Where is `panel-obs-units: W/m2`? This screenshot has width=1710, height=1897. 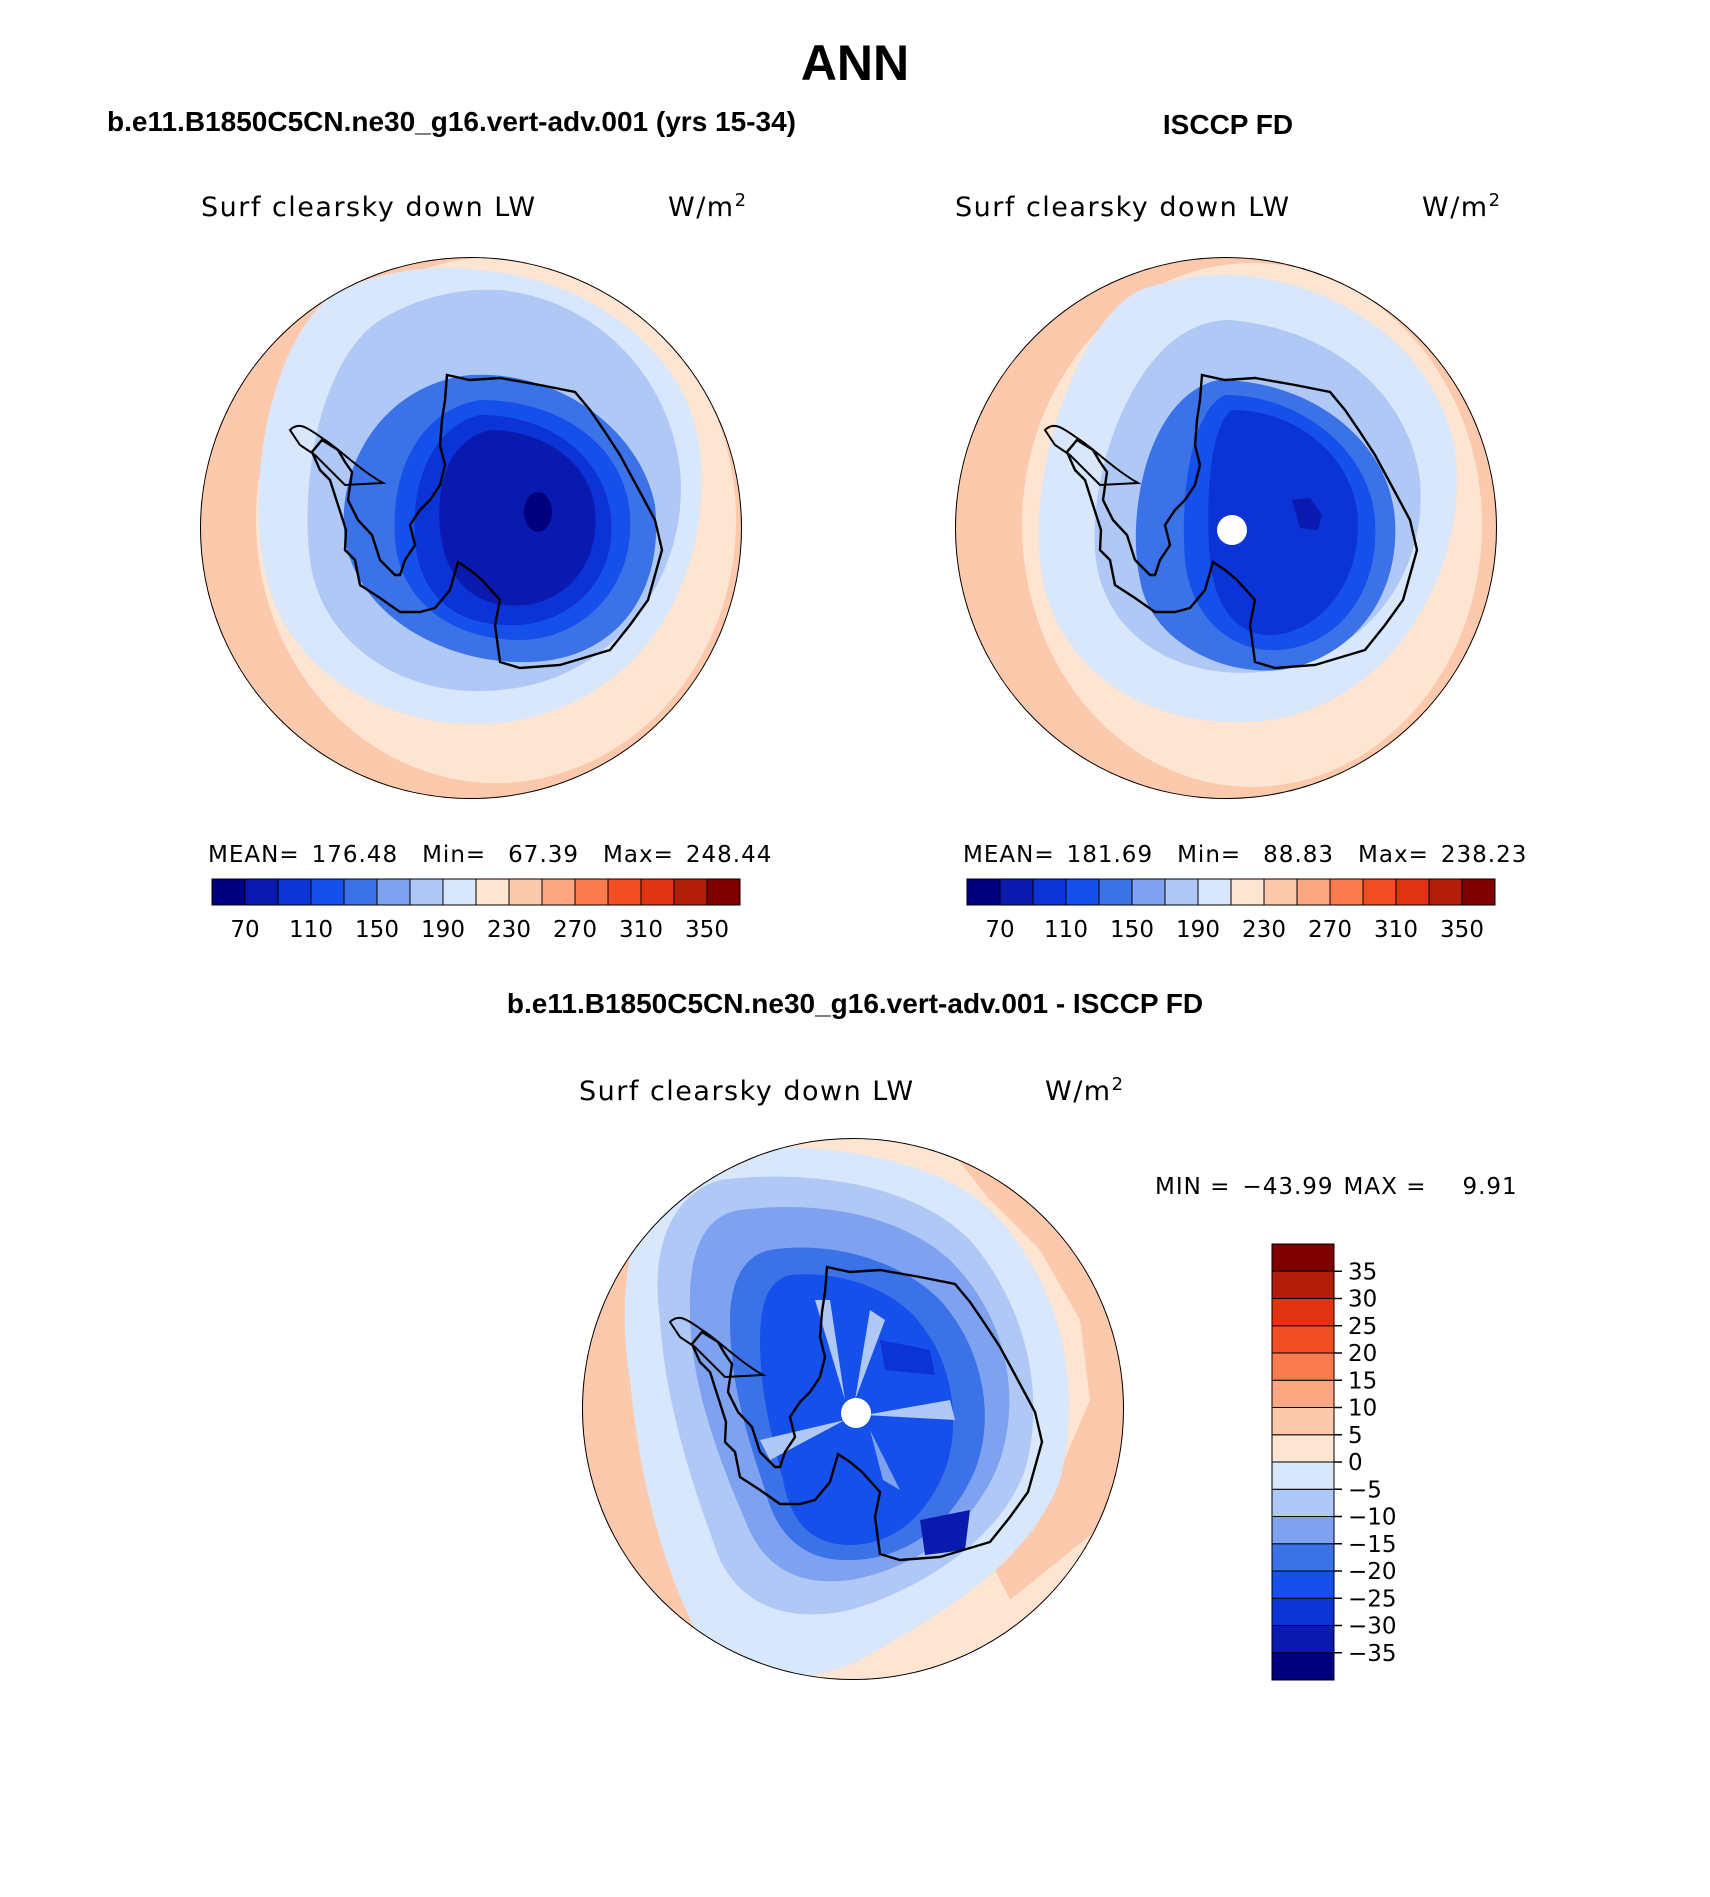 panel-obs-units: W/m2 is located at coordinates (1462, 206).